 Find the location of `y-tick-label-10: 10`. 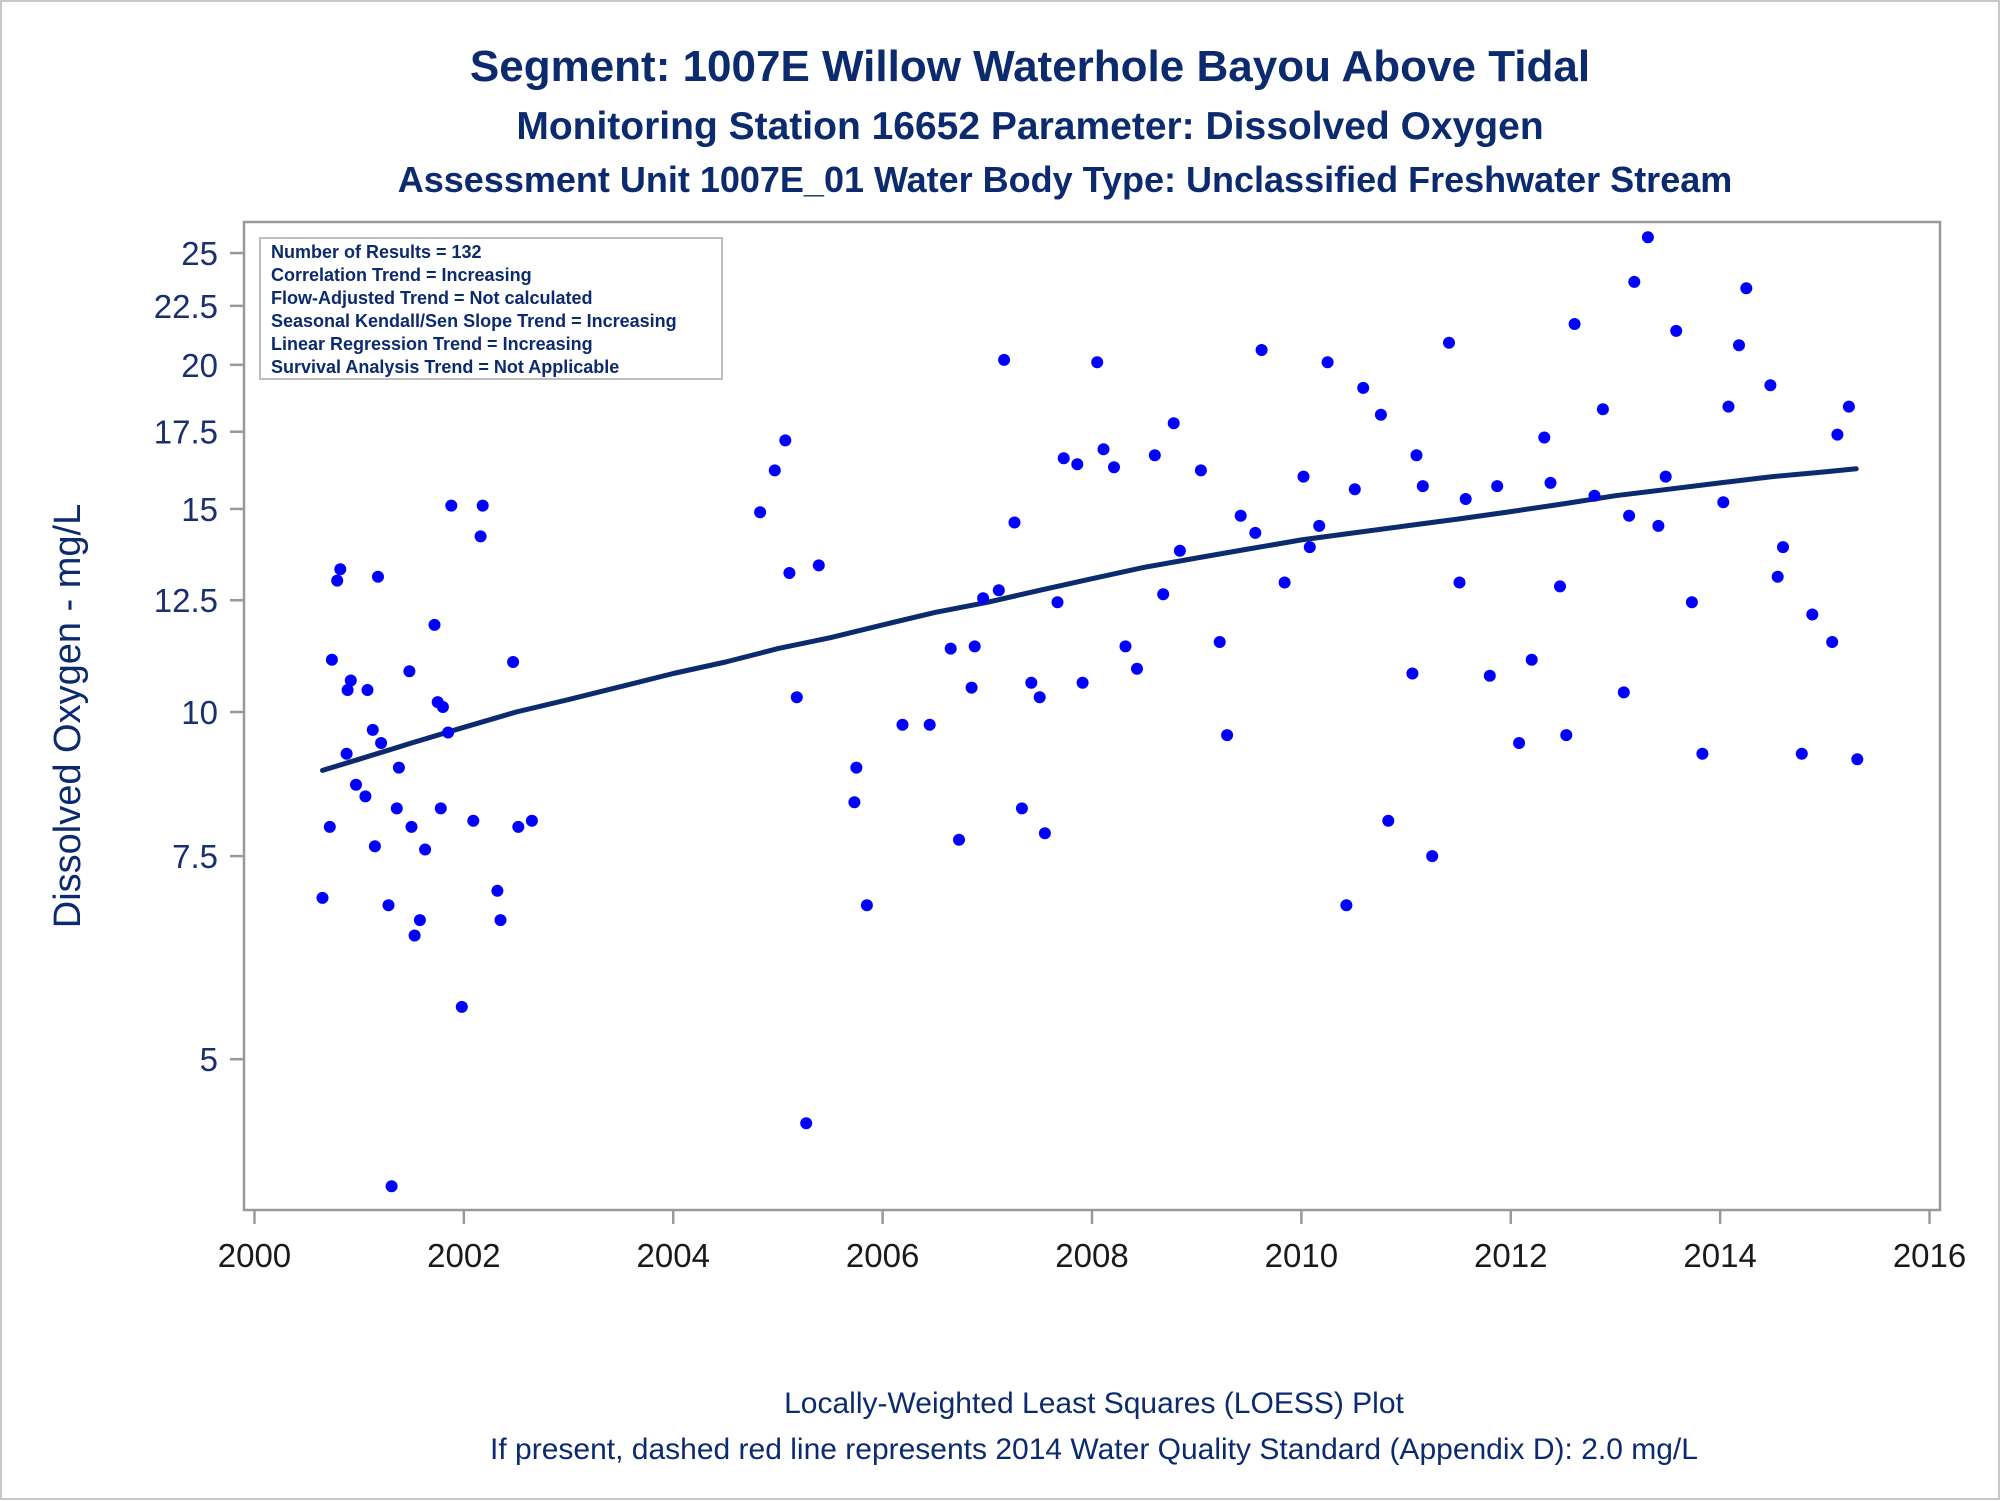

y-tick-label-10: 10 is located at coordinates (199, 712).